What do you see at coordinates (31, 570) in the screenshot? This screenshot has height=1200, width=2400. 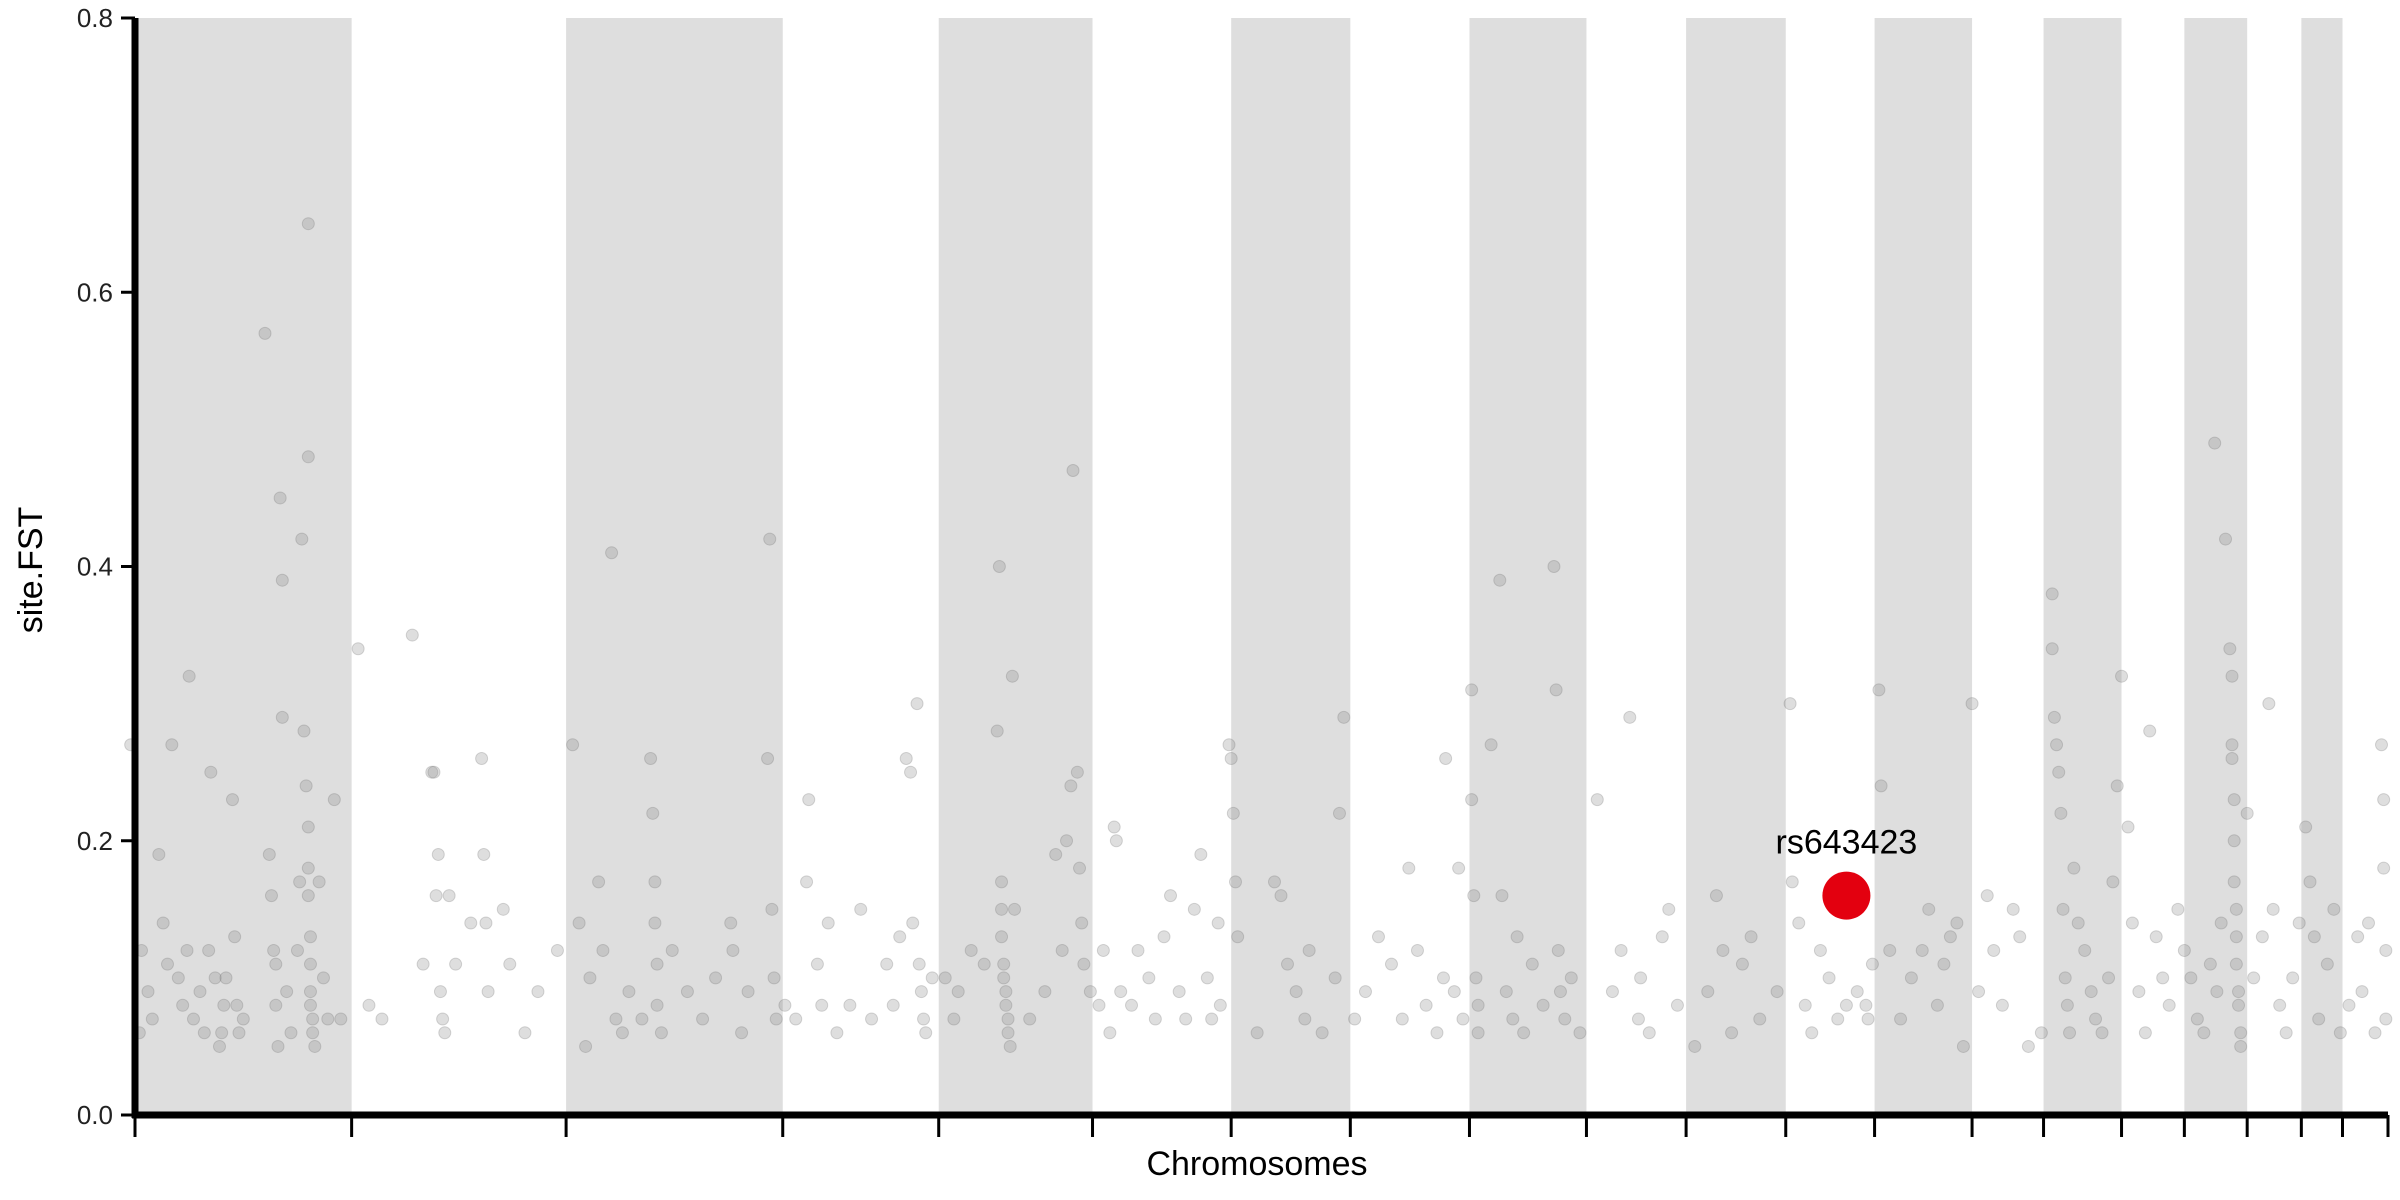 I see `y-axis-title: site.FST` at bounding box center [31, 570].